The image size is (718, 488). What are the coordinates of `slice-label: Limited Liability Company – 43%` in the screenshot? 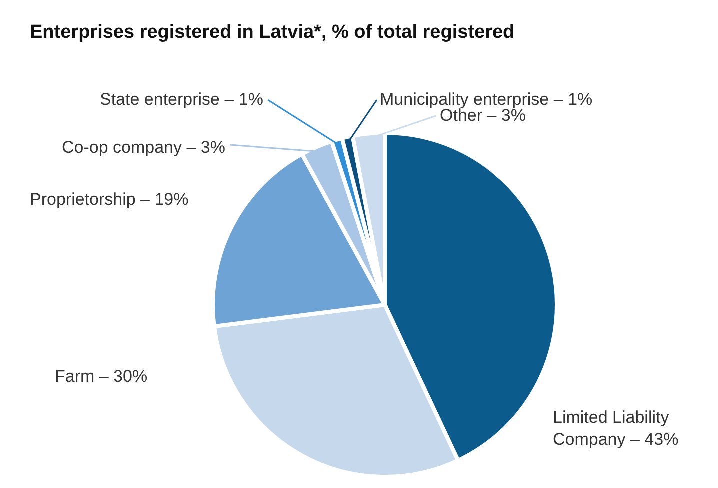 It's located at (616, 428).